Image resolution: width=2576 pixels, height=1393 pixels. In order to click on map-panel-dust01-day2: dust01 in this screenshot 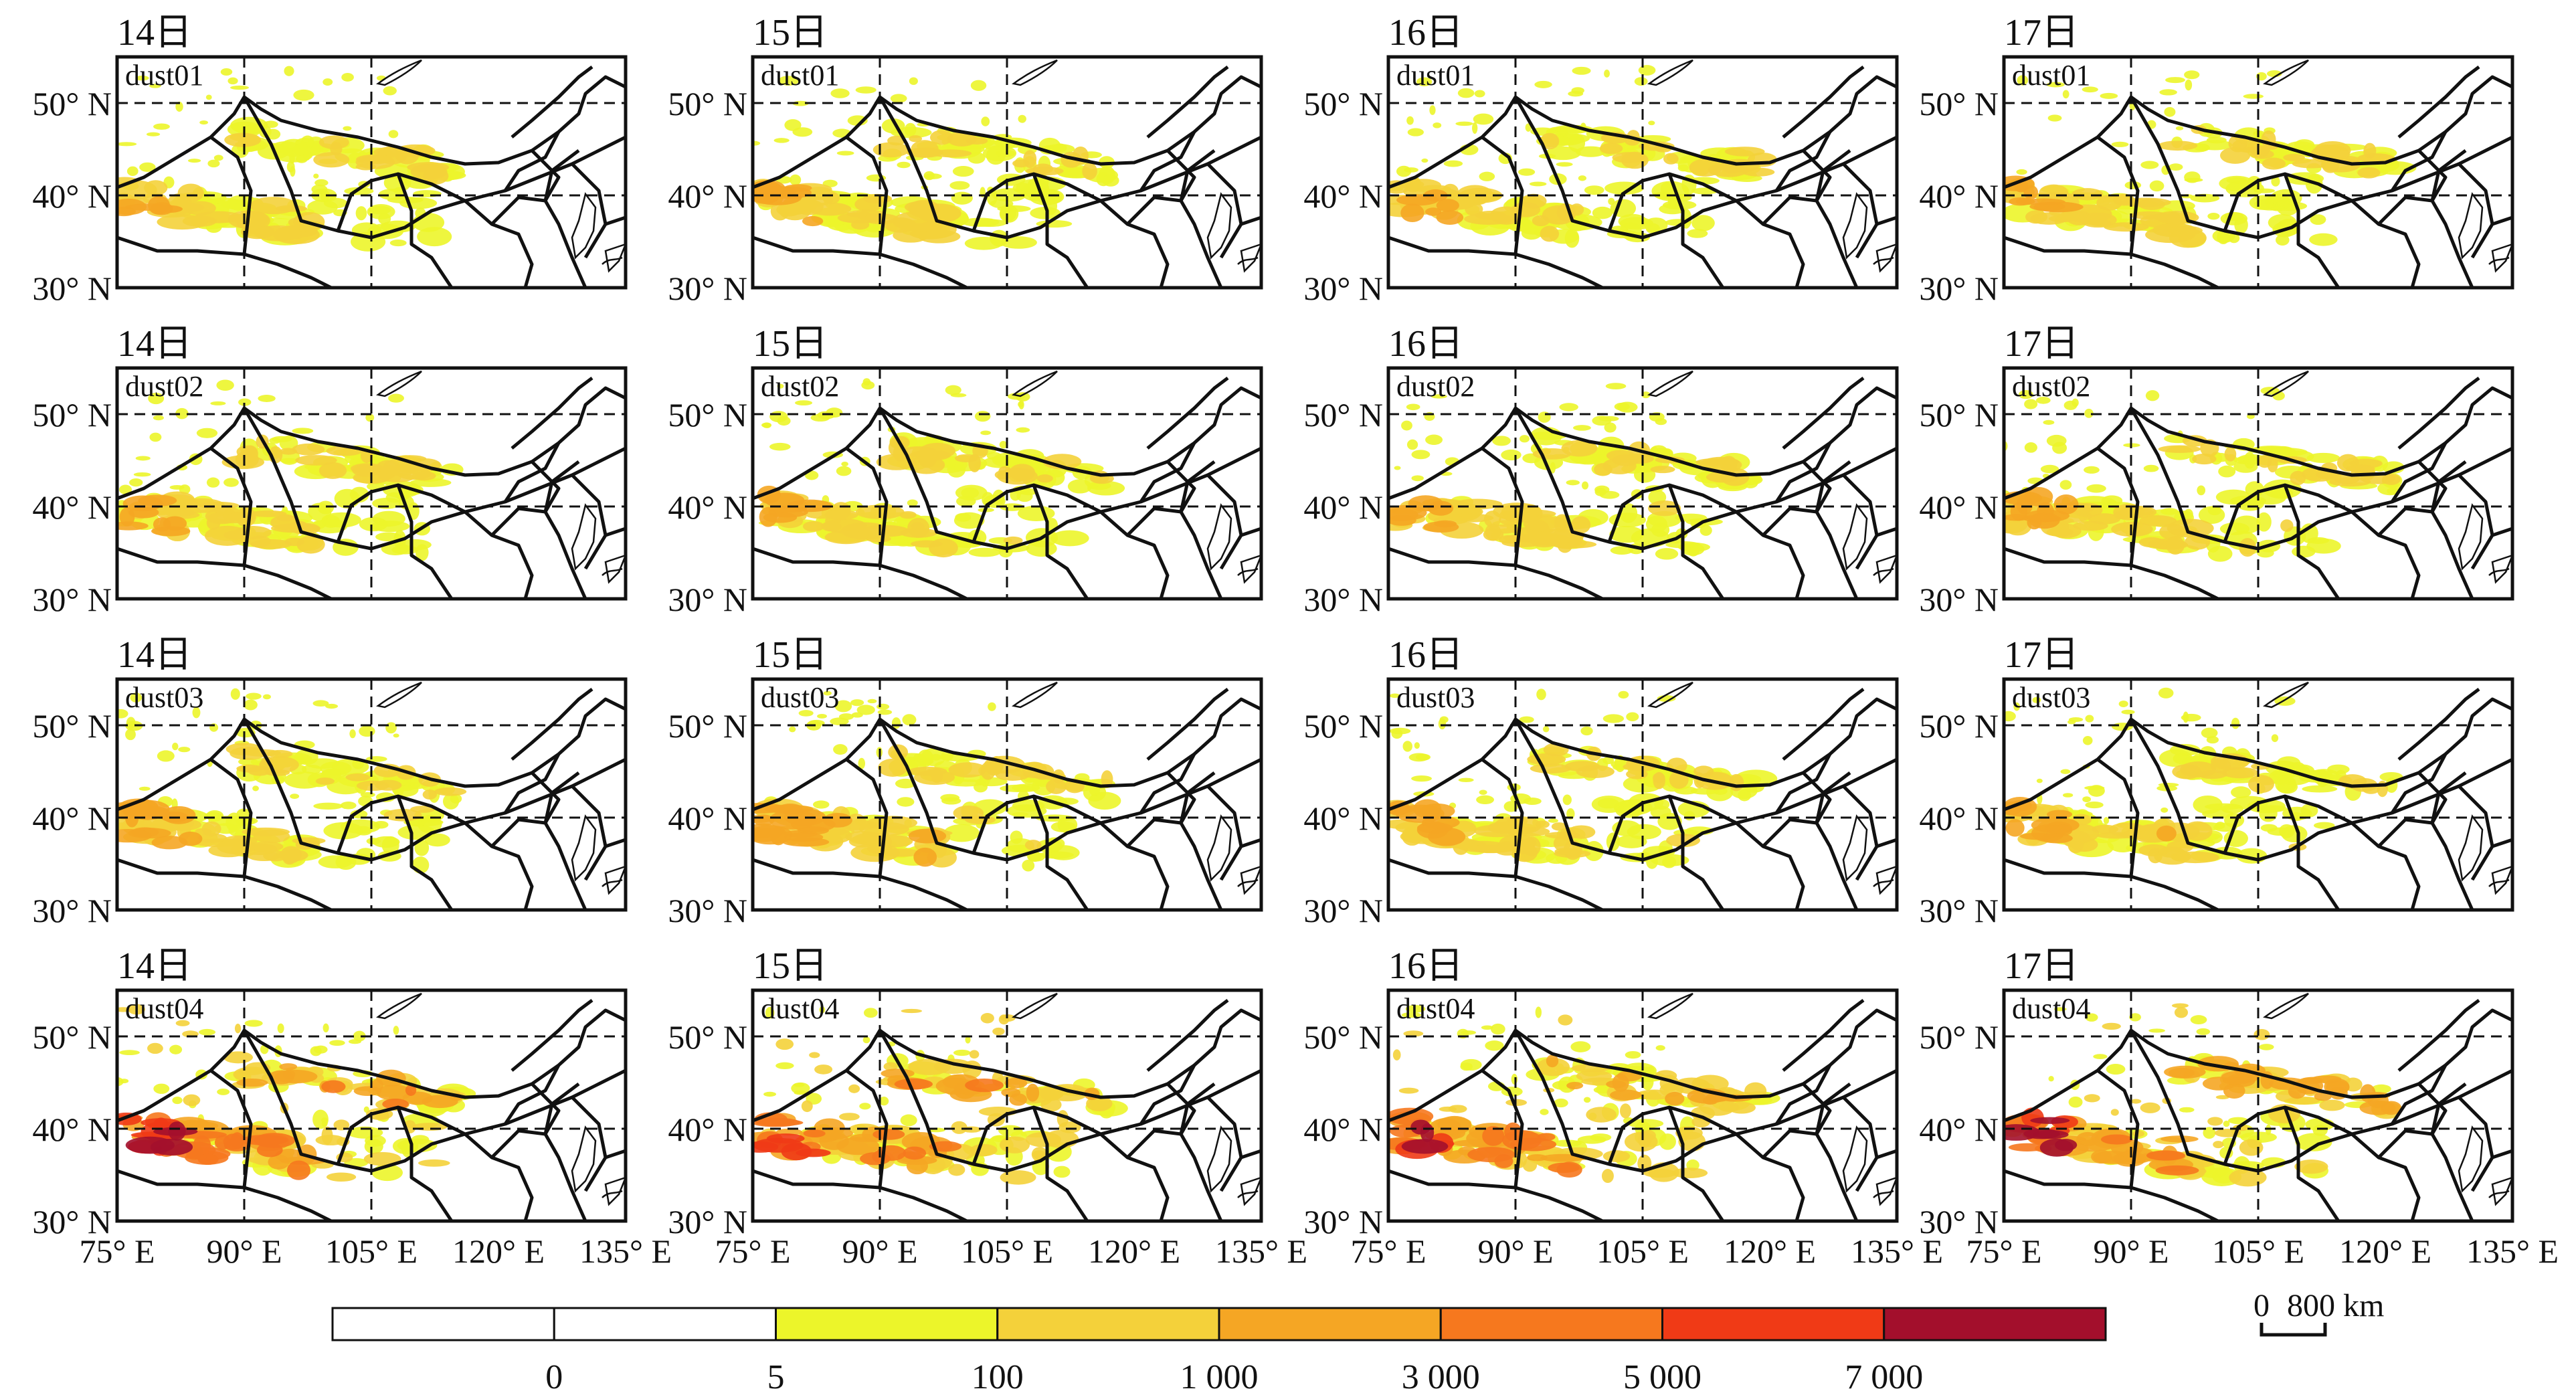, I will do `click(1642, 172)`.